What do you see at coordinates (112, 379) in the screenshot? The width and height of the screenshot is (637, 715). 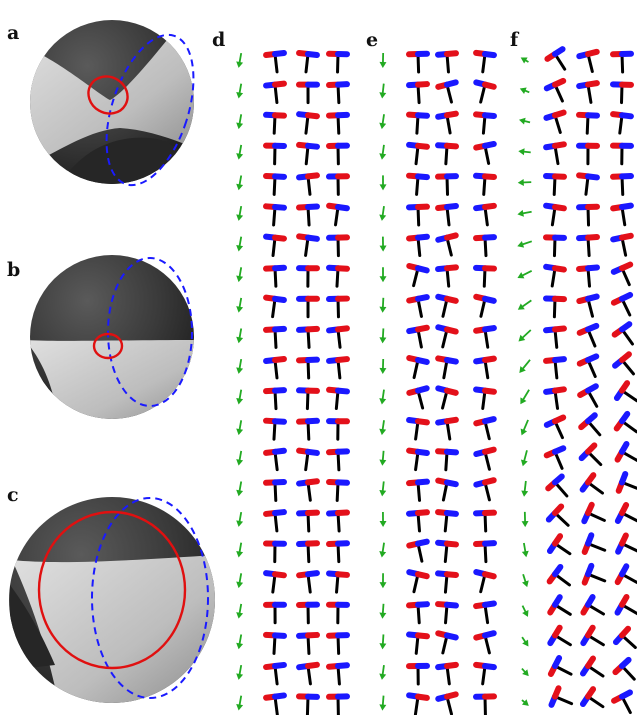 I see `sphere-b-light-surface` at bounding box center [112, 379].